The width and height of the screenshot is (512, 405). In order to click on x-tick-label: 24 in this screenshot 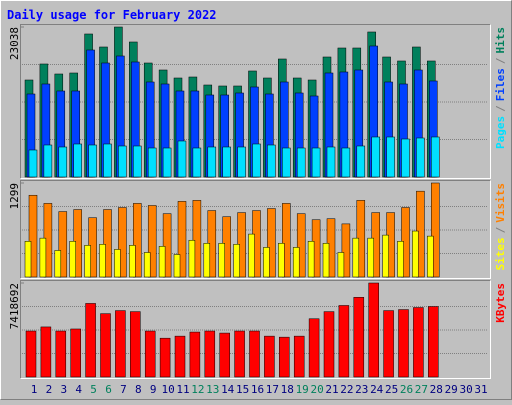, I will do `click(377, 389)`.